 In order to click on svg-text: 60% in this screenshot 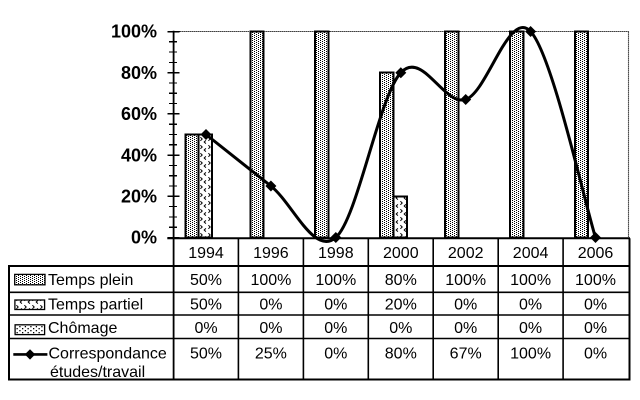, I will do `click(139, 114)`.